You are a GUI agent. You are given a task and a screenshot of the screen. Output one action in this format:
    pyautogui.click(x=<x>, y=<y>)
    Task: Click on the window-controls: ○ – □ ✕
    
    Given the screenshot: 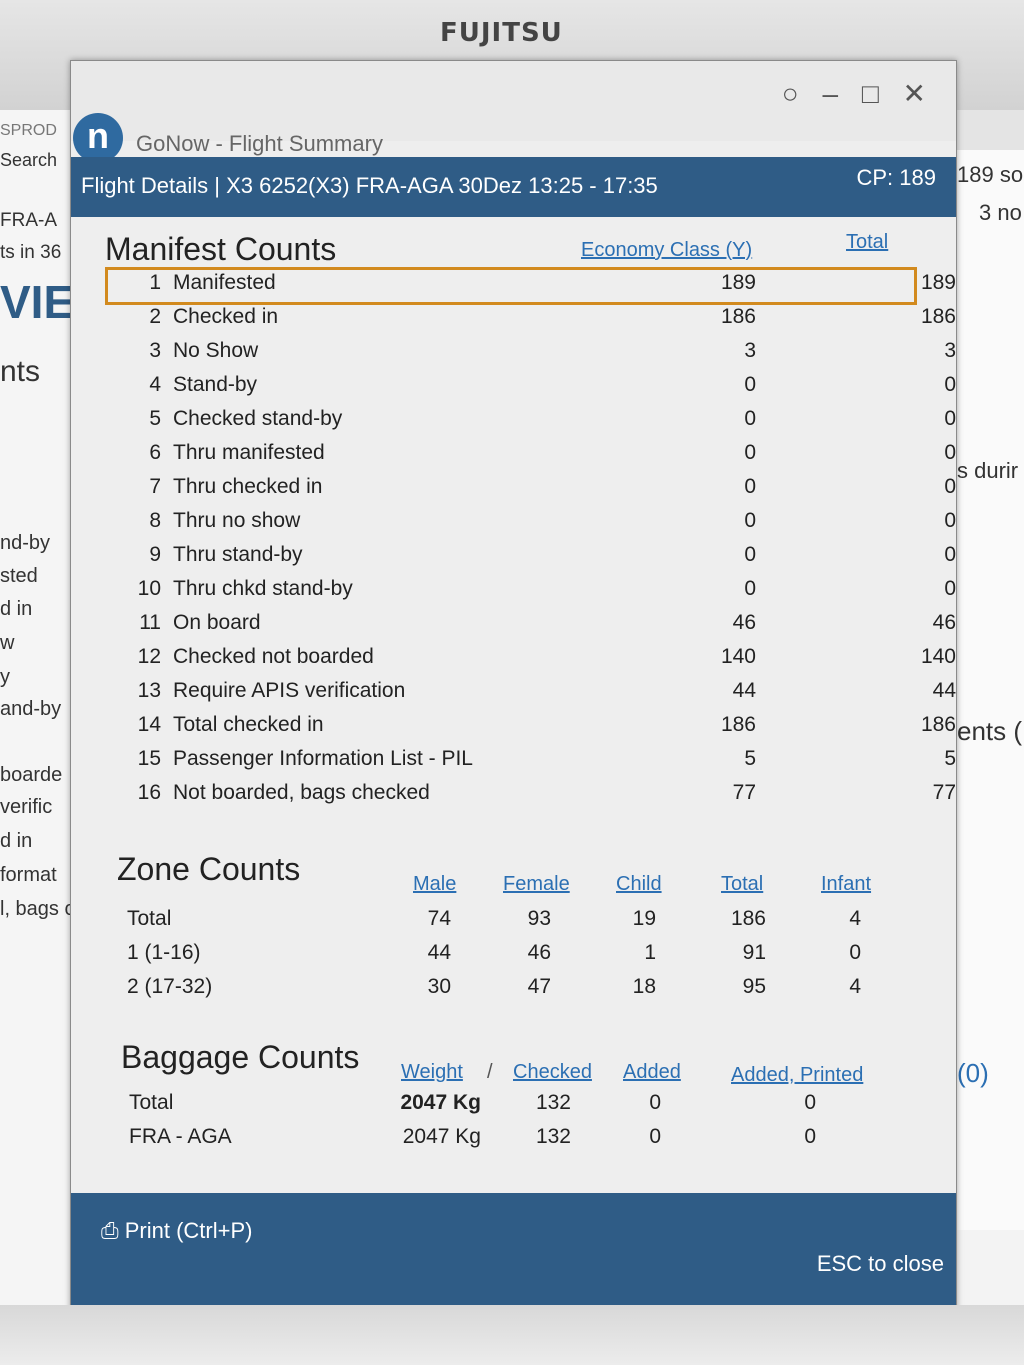 What is the action you would take?
    pyautogui.click(x=857, y=93)
    